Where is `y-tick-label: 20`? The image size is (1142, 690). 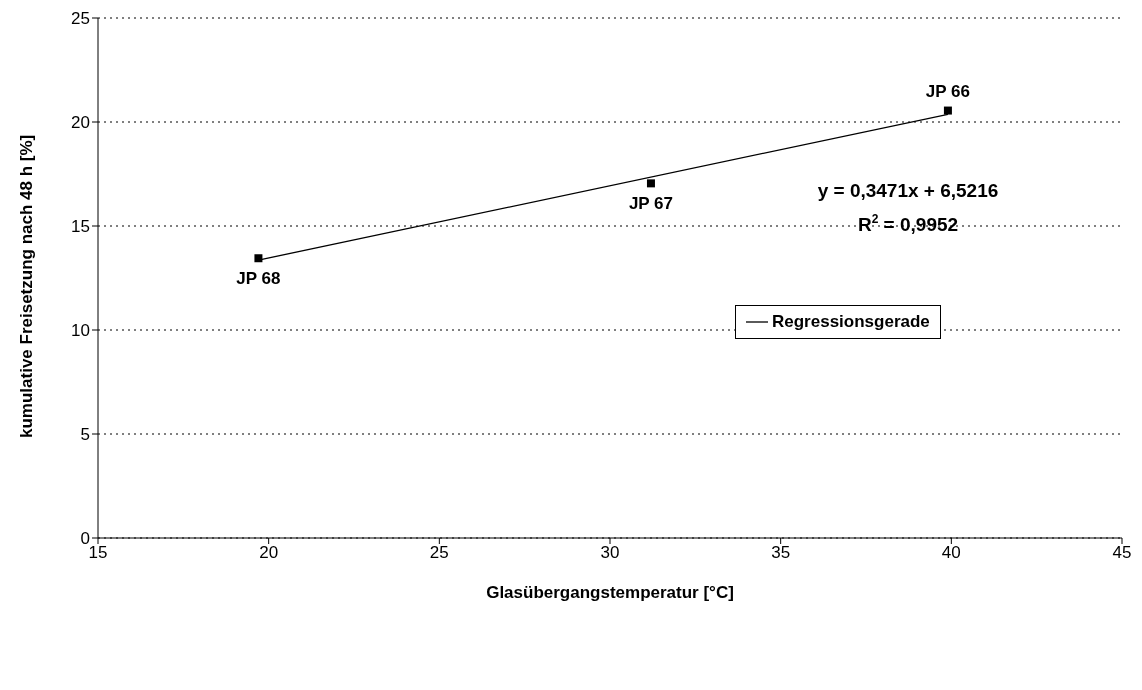 y-tick-label: 20 is located at coordinates (80, 123).